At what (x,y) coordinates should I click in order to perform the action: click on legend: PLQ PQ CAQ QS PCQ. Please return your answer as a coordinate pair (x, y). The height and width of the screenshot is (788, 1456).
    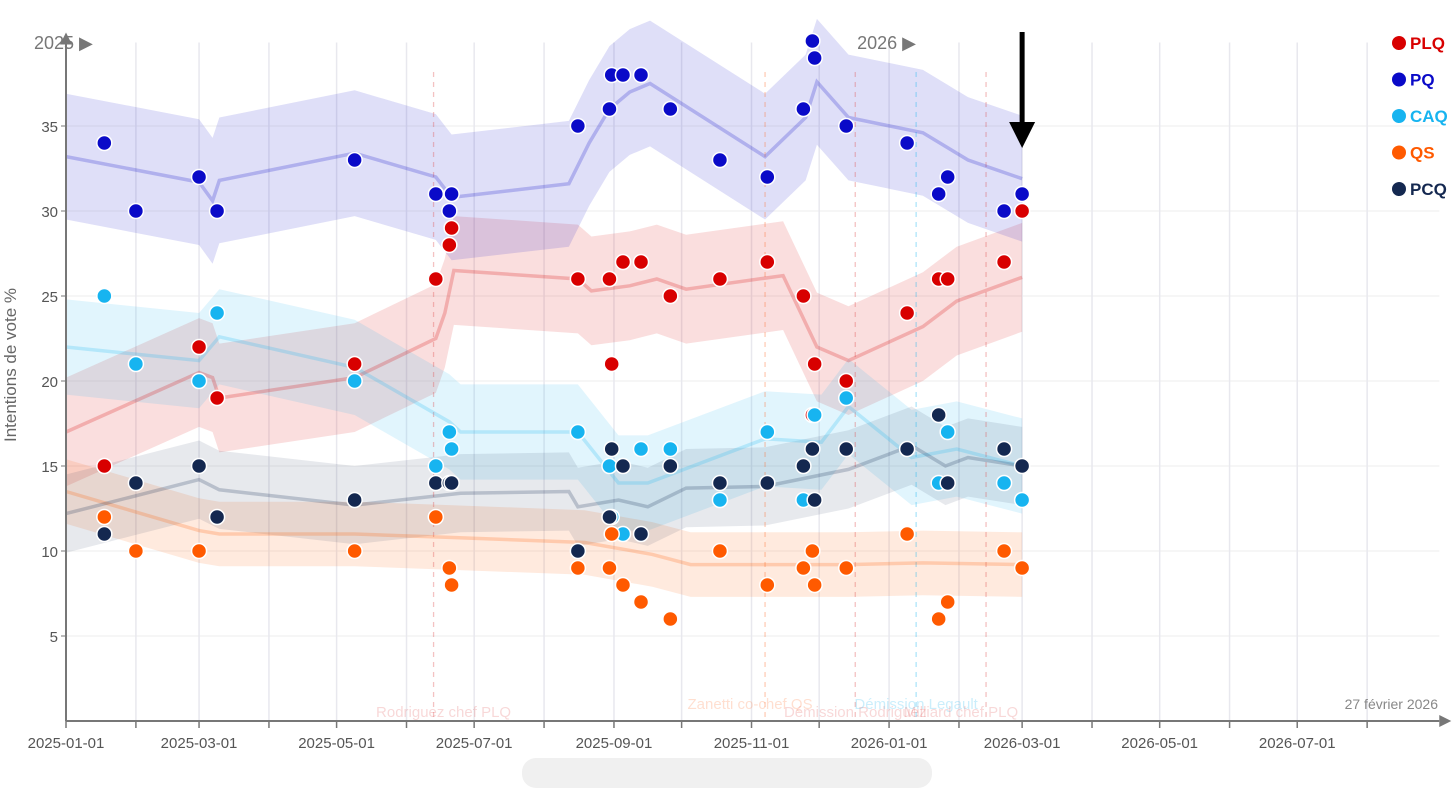
    Looking at the image, I should click on (1420, 116).